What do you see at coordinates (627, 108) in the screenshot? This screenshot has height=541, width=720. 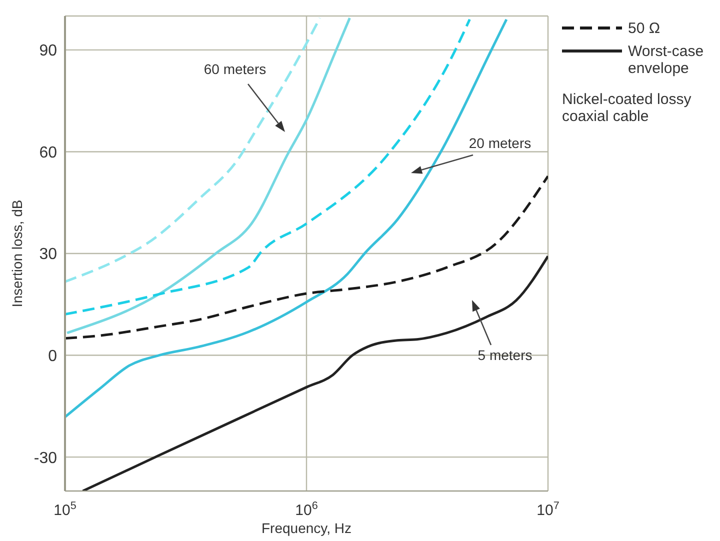 I see `text: Nickel-coated lossy coaxial cable` at bounding box center [627, 108].